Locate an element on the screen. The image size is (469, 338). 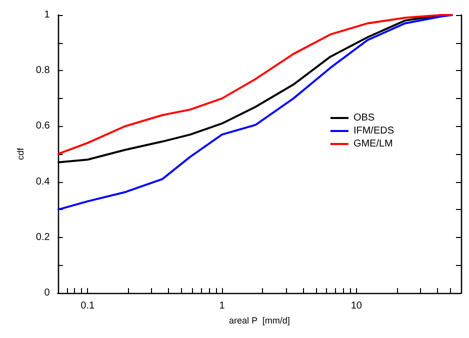
x-axis-title: areal P [mm/d] is located at coordinates (259, 321).